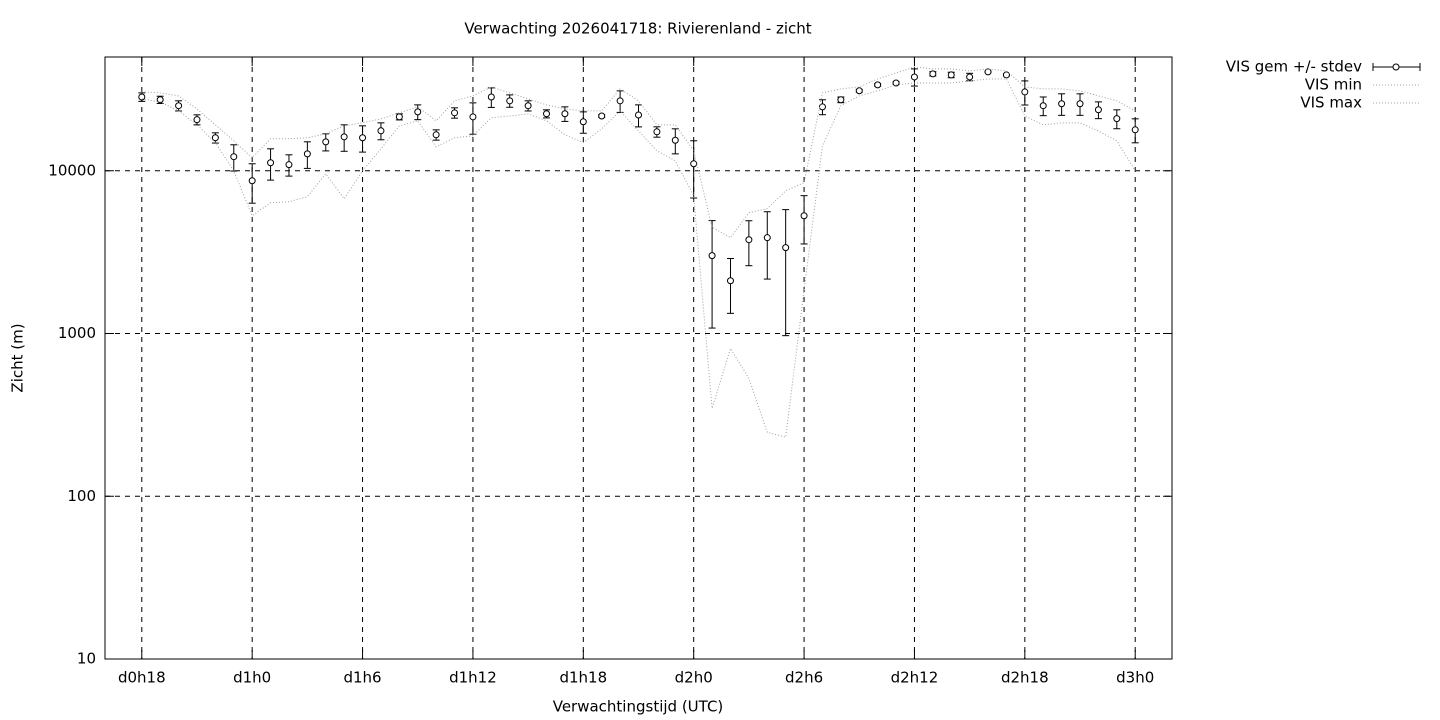  Describe the element at coordinates (1294, 67) in the screenshot. I see `legend-label: VIS gem +/- stdev` at that location.